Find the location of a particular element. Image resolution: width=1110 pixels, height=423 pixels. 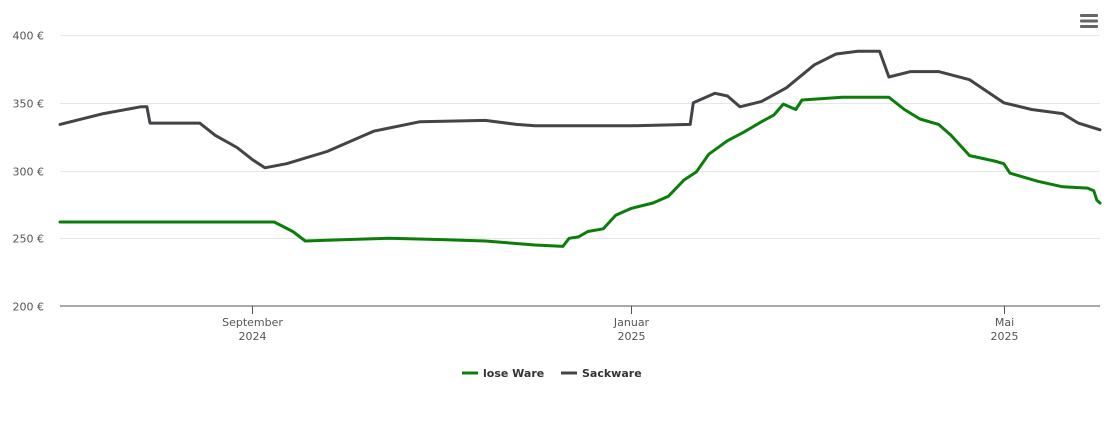

y-tick-label: 400 € is located at coordinates (29, 36).